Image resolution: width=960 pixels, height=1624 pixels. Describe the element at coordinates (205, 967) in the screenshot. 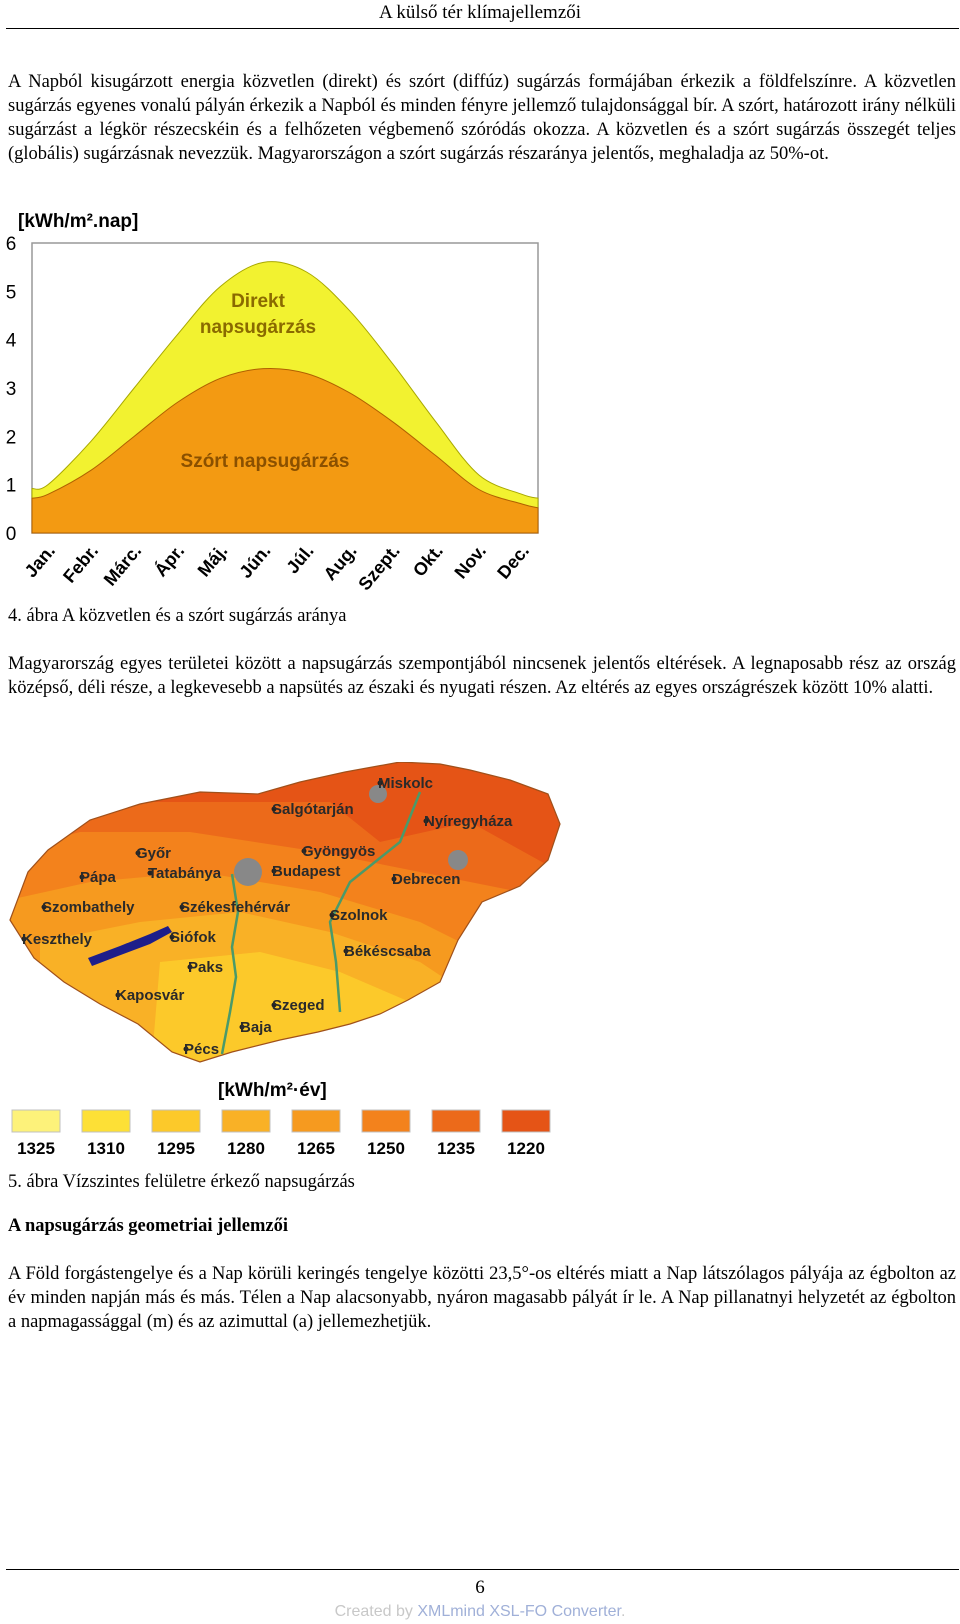

I see `city-label: Paks` at that location.